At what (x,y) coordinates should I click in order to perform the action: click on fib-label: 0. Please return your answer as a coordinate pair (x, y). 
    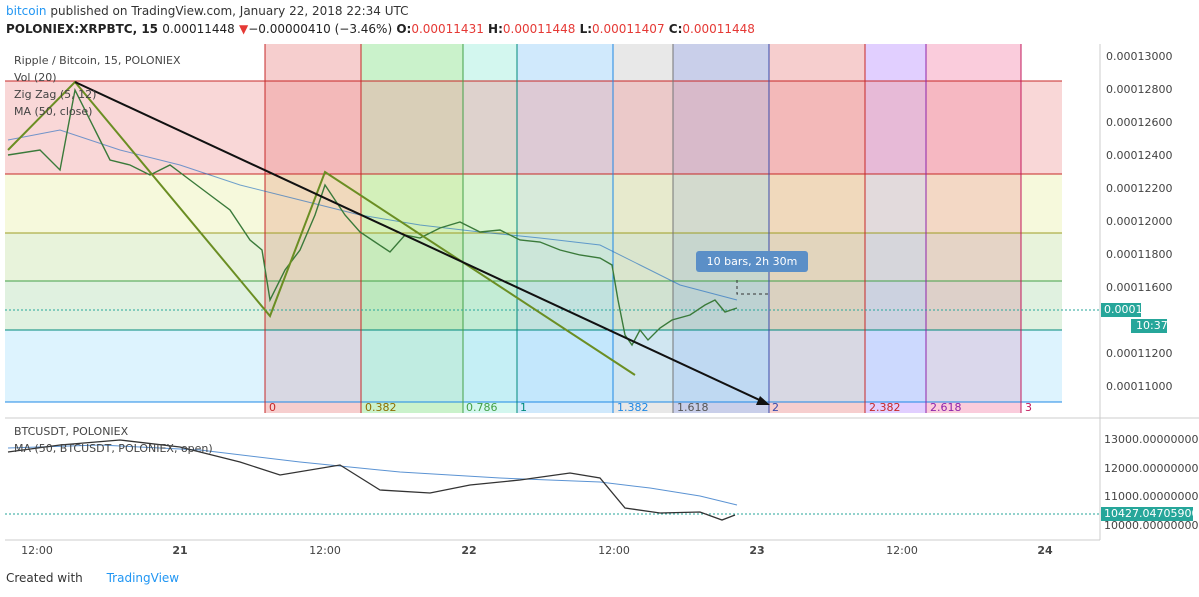
    Looking at the image, I should click on (272, 407).